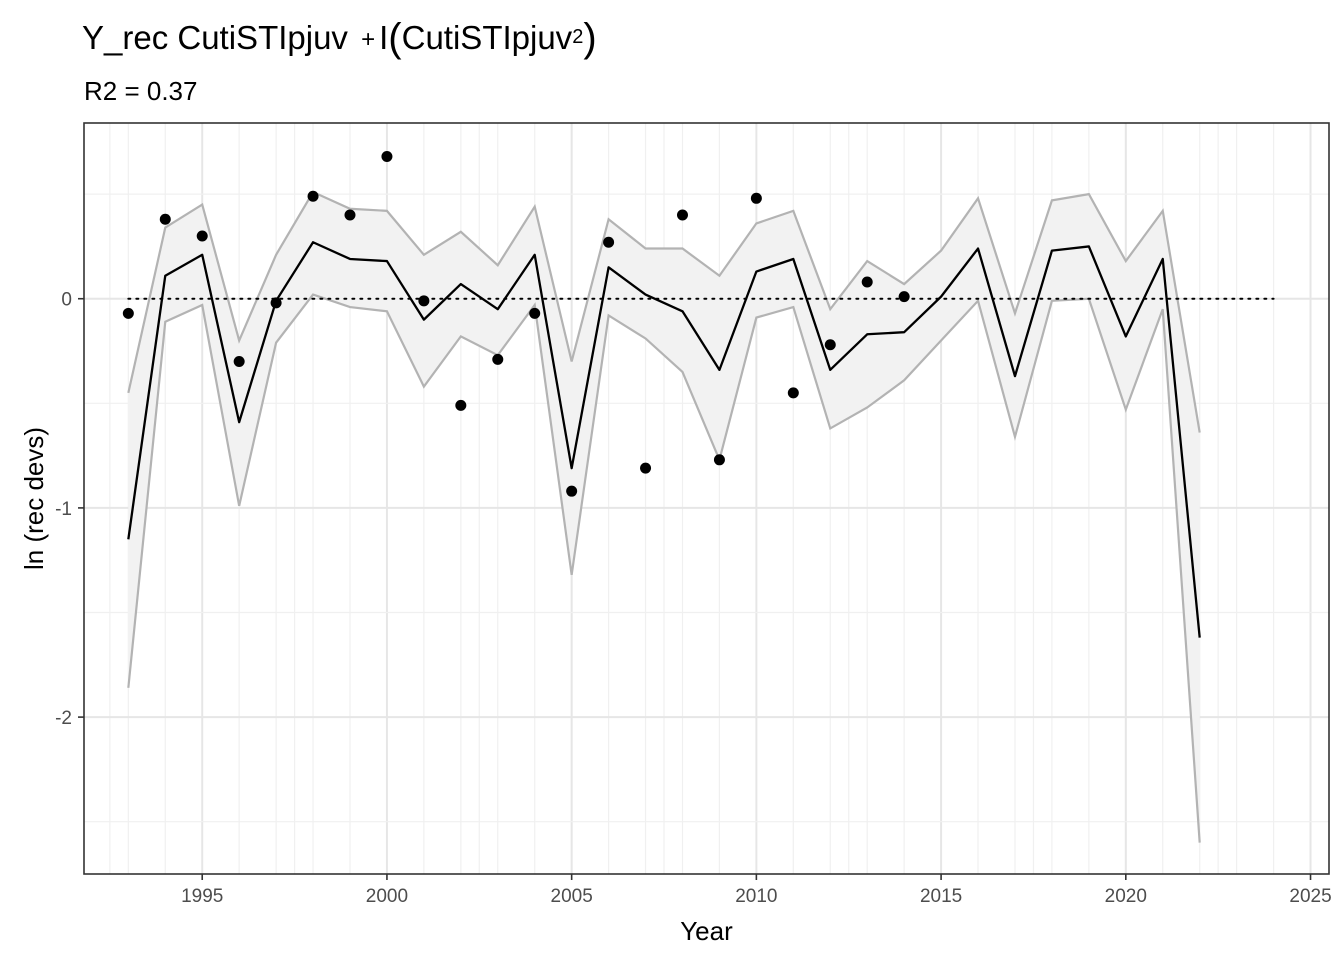 The image size is (1344, 960). What do you see at coordinates (941, 896) in the screenshot?
I see `x-tick-label: 2015` at bounding box center [941, 896].